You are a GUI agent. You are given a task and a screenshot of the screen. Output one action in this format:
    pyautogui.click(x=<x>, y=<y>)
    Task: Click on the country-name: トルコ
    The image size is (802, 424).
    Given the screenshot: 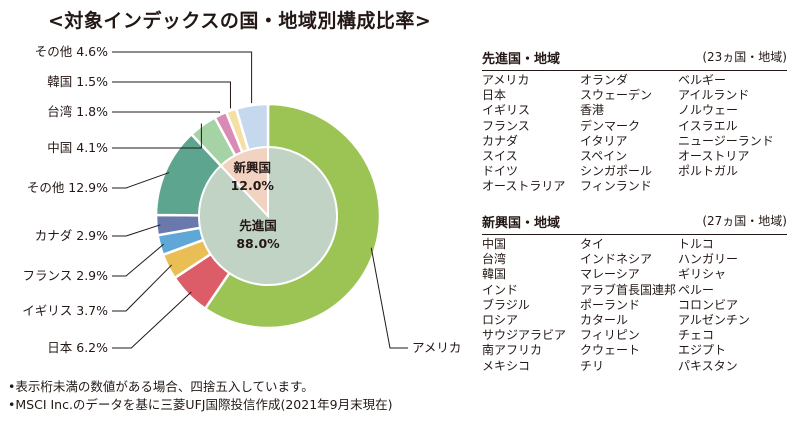 What is the action you would take?
    pyautogui.click(x=696, y=244)
    